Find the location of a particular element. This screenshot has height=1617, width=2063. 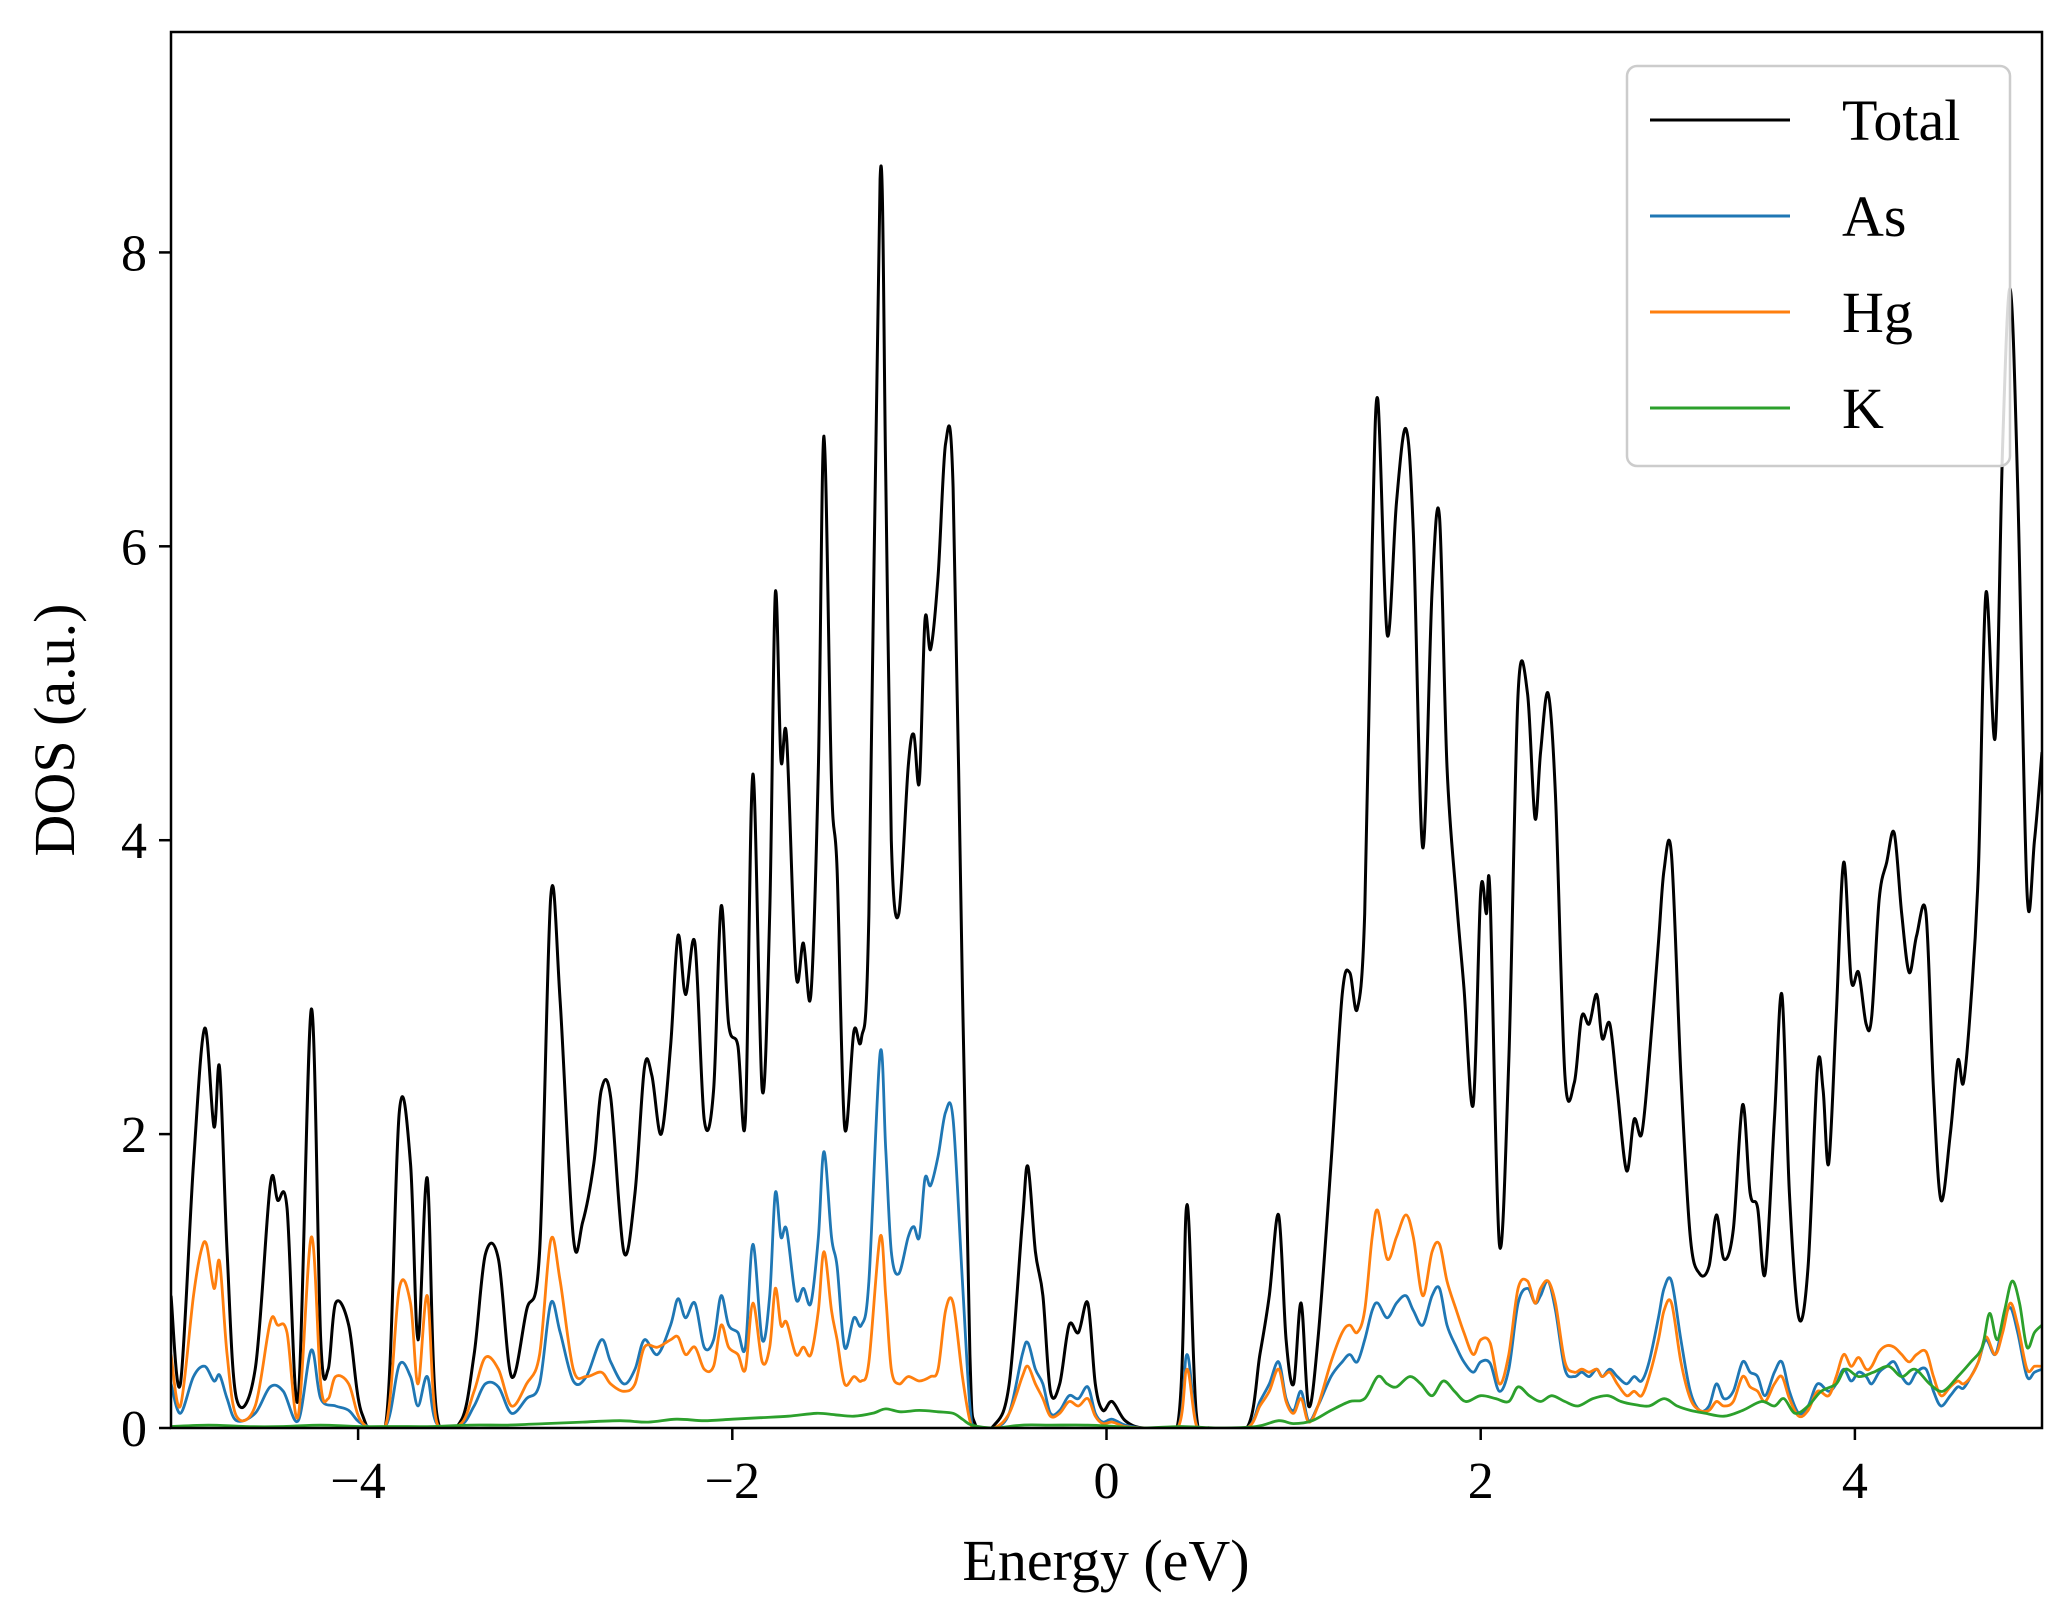

x-tick-label: −2 is located at coordinates (732, 1481).